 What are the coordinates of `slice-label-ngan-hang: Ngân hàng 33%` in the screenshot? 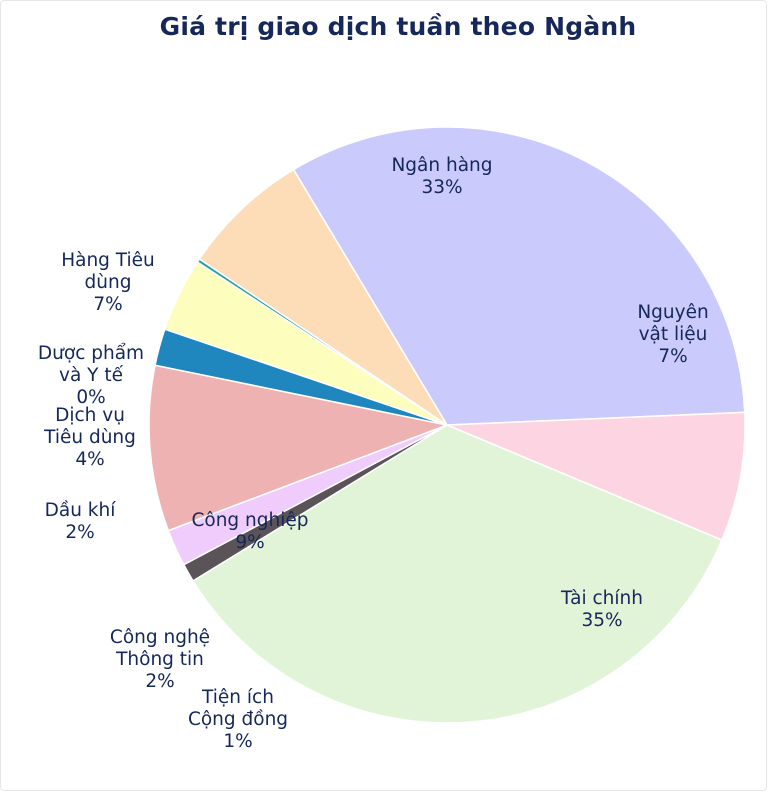 It's located at (441, 176).